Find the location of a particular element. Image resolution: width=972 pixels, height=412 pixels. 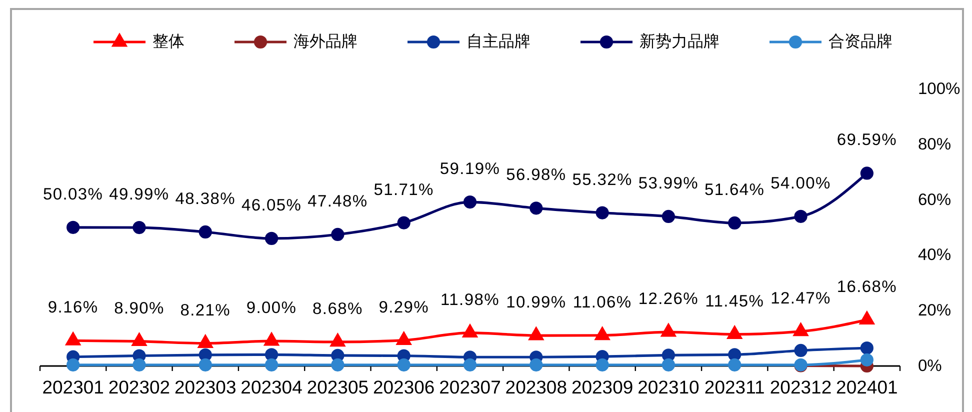

x-tick-label: 202307 is located at coordinates (470, 387).